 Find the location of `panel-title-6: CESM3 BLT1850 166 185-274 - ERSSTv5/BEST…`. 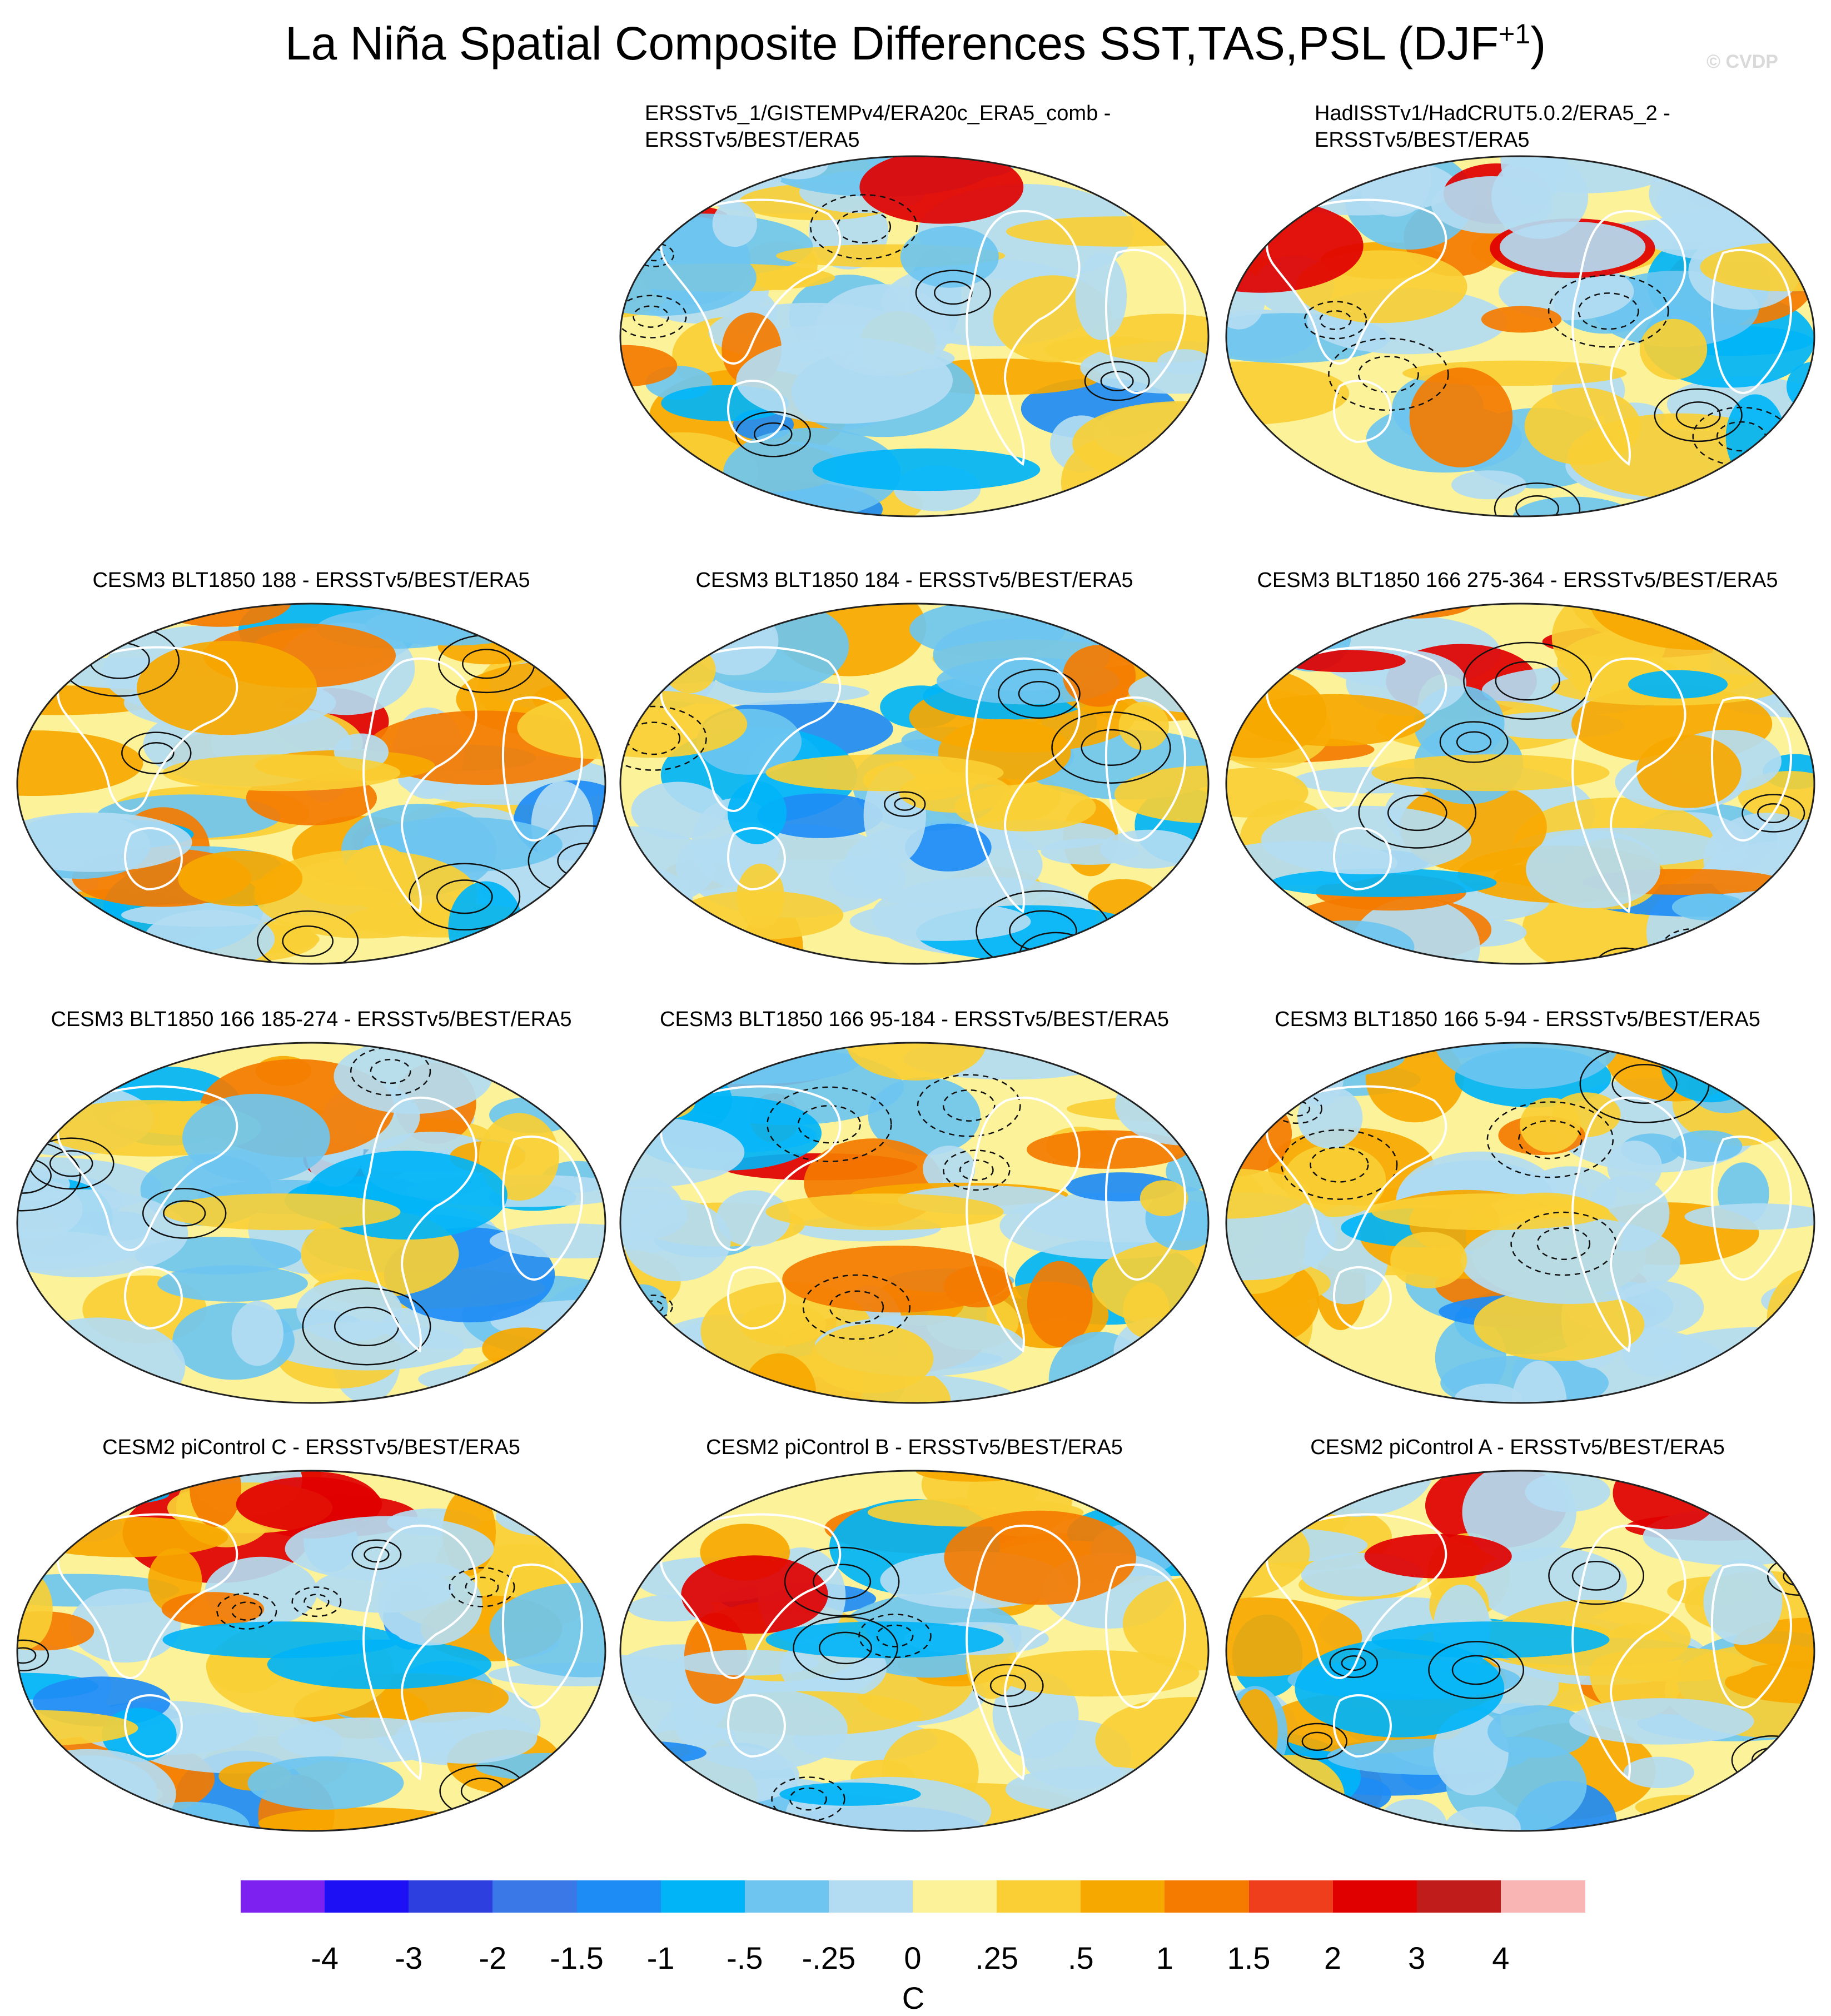

panel-title-6: CESM3 BLT1850 166 185-274 - ERSSTv5/BEST… is located at coordinates (311, 1019).